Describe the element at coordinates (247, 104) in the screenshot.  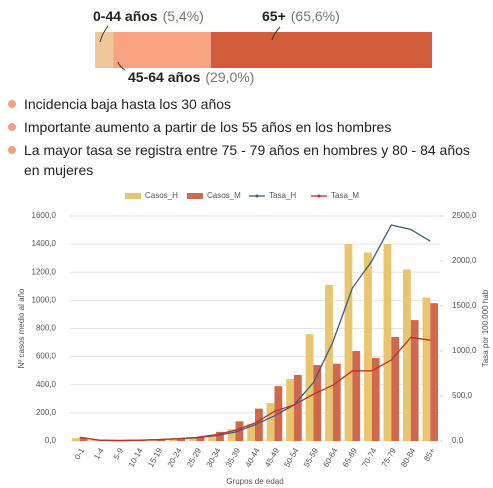
I see `bullet: Incidencia baja hasta los 30 años` at that location.